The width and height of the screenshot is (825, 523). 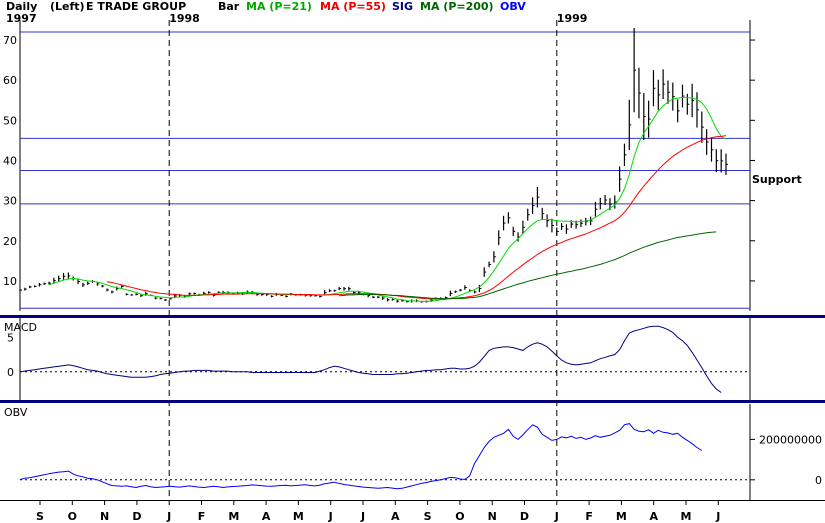 I want to click on price-tick-label: 50, so click(x=10, y=120).